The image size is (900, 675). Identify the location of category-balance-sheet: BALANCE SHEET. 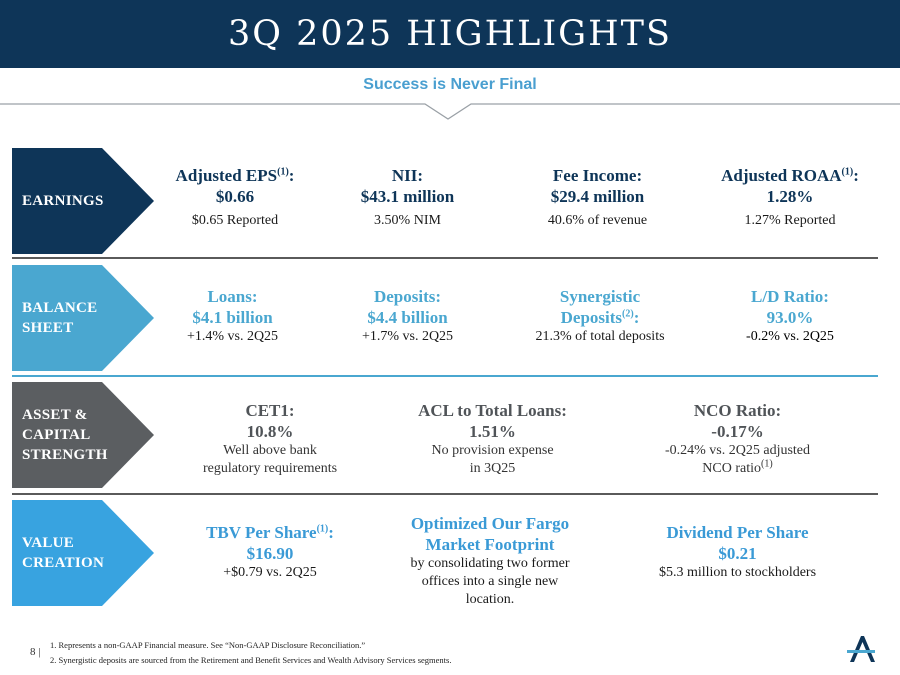
(83, 318).